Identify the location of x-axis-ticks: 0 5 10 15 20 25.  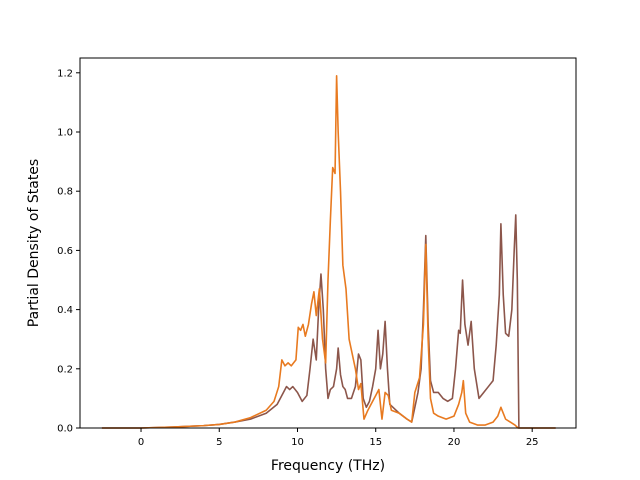
(338, 438).